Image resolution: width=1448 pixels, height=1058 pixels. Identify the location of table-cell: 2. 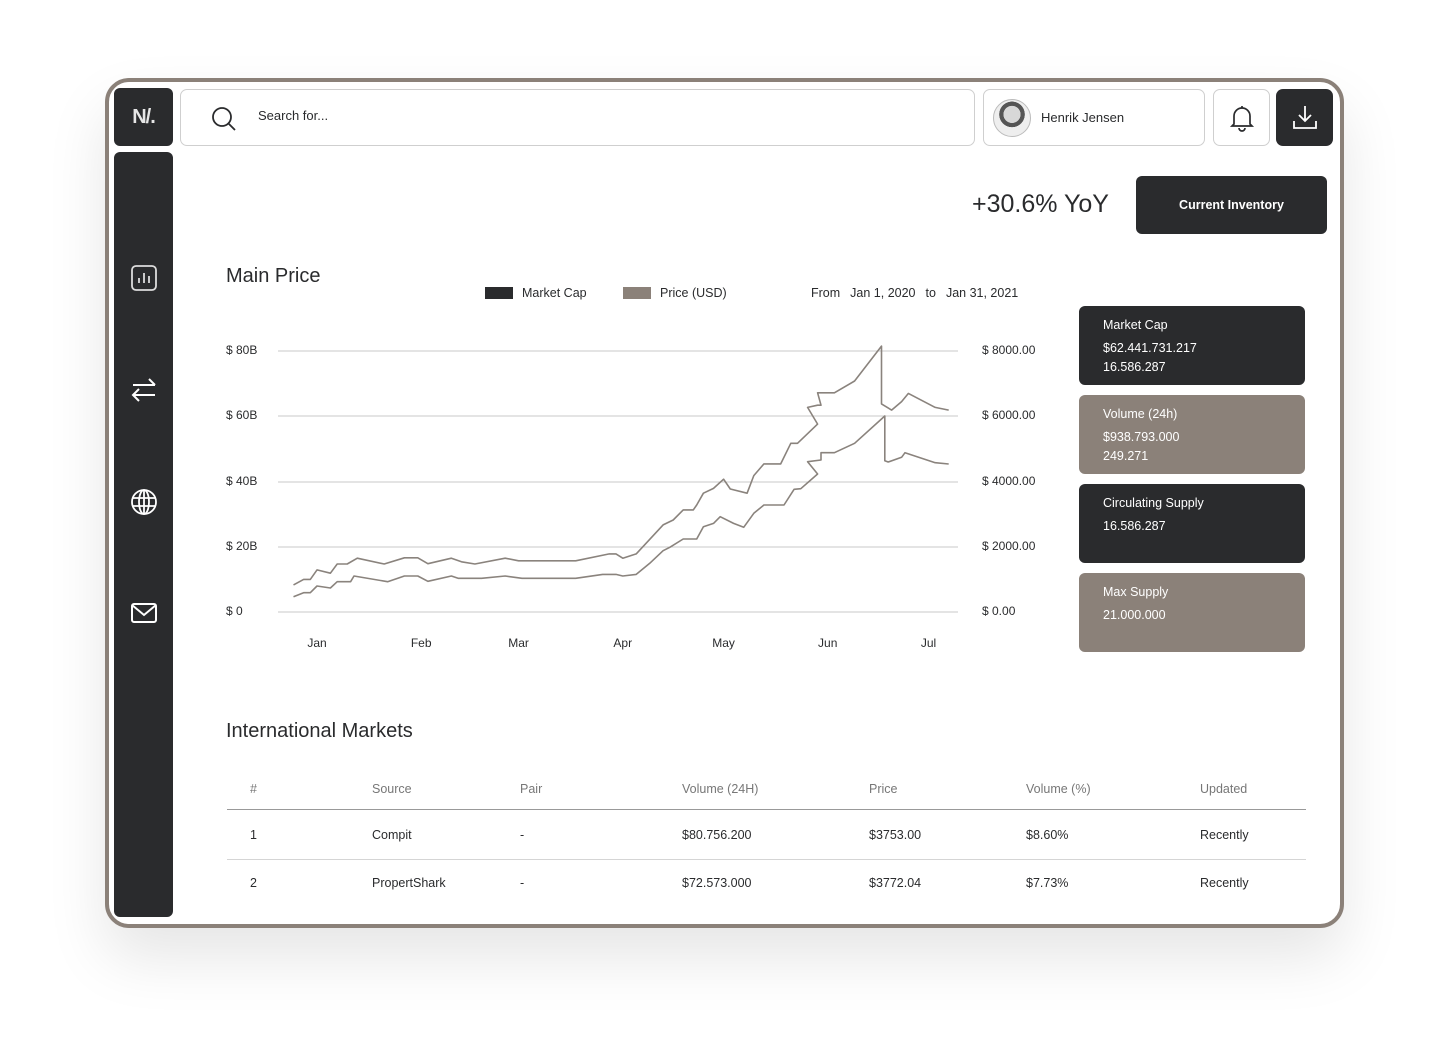
(253, 883).